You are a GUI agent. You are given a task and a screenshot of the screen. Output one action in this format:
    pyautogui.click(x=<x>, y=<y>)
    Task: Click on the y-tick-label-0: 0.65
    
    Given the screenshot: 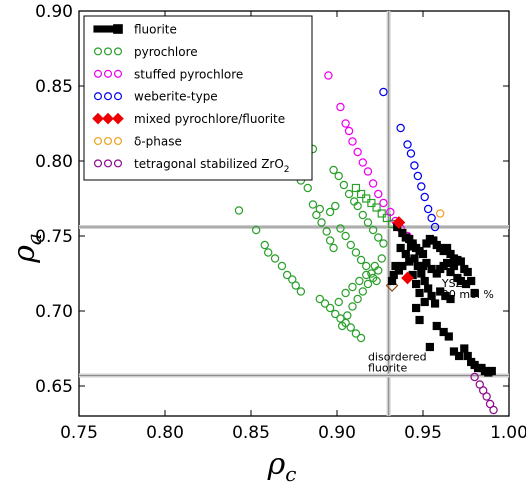 What is the action you would take?
    pyautogui.click(x=54, y=387)
    